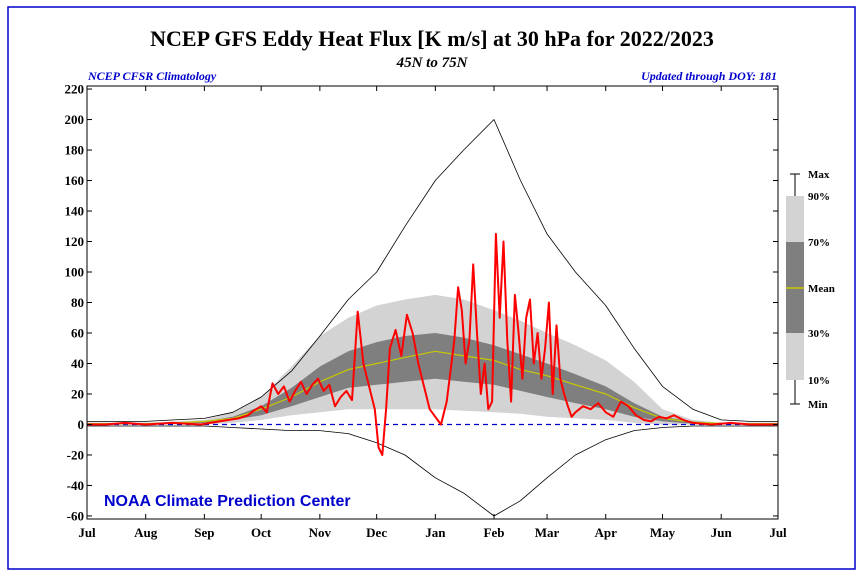 This screenshot has width=864, height=576. Describe the element at coordinates (261, 532) in the screenshot. I see `x-tick-label: Oct` at that location.